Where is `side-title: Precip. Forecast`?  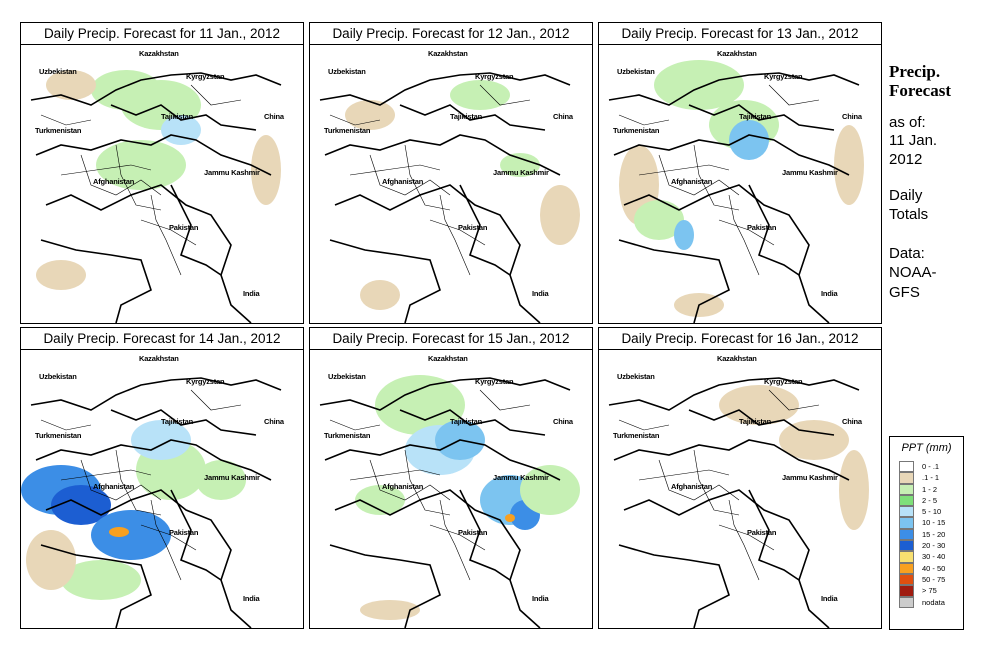
side-title: Precip. Forecast is located at coordinates (920, 81).